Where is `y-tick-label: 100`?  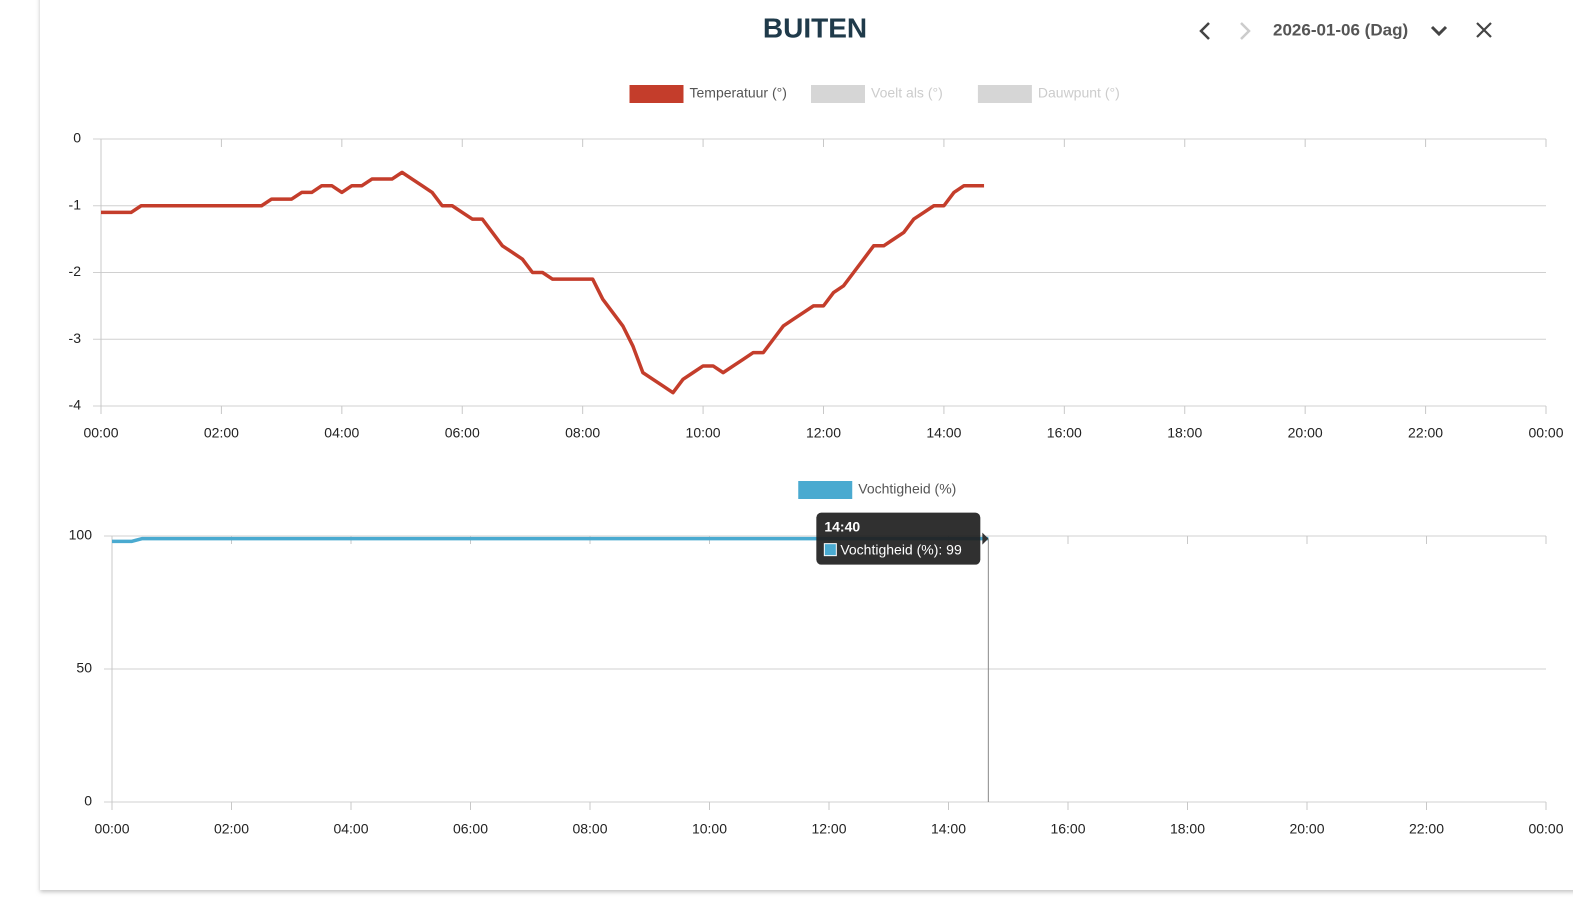
y-tick-label: 100 is located at coordinates (81, 535).